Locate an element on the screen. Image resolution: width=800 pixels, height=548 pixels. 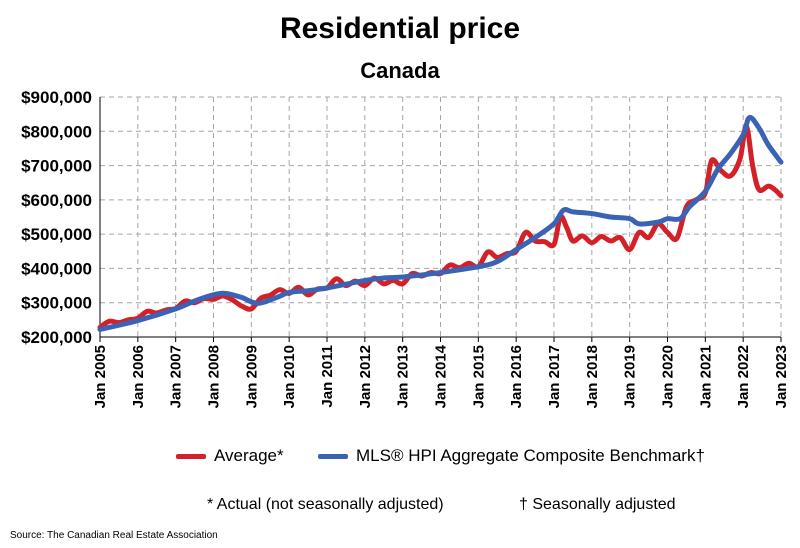
x-tick-label: Jan 2011 is located at coordinates (327, 376).